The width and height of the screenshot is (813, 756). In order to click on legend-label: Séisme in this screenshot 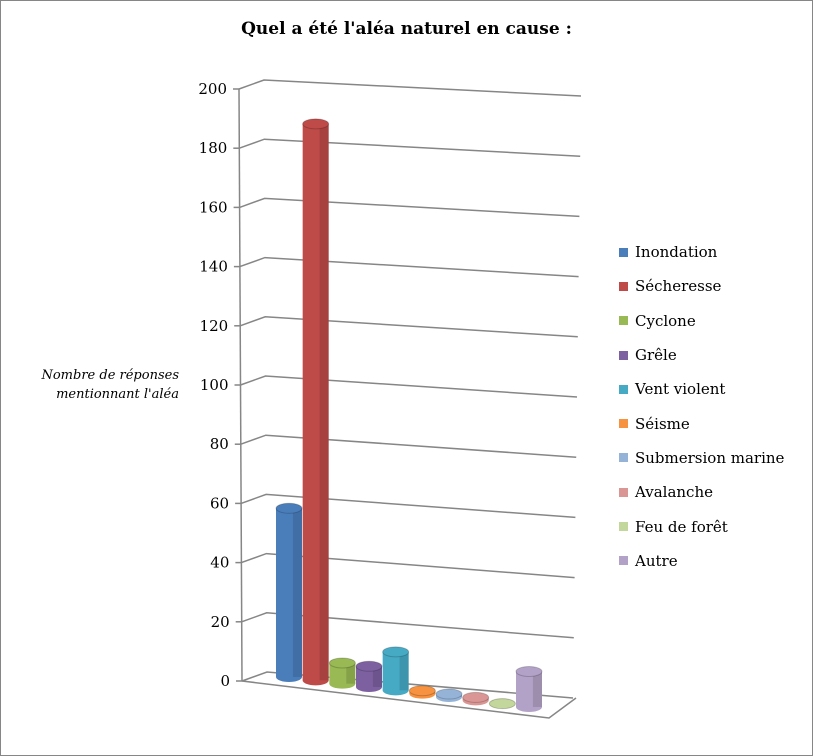, I will do `click(662, 423)`.